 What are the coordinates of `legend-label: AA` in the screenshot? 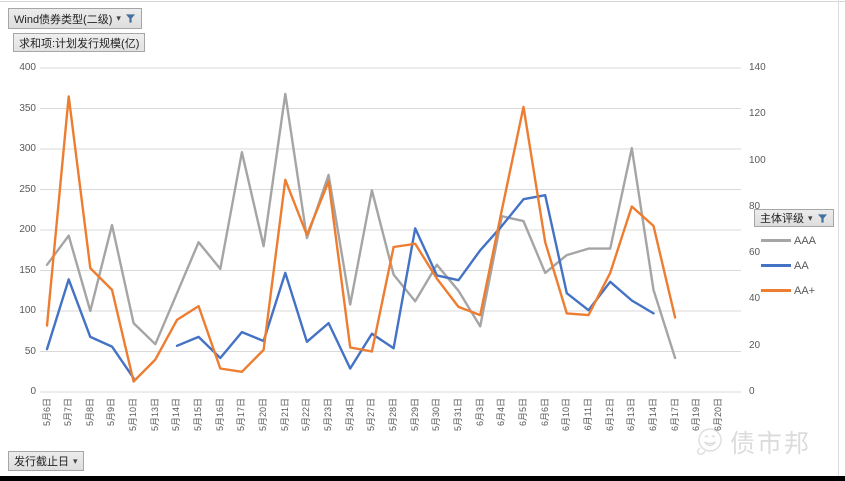 It's located at (801, 265).